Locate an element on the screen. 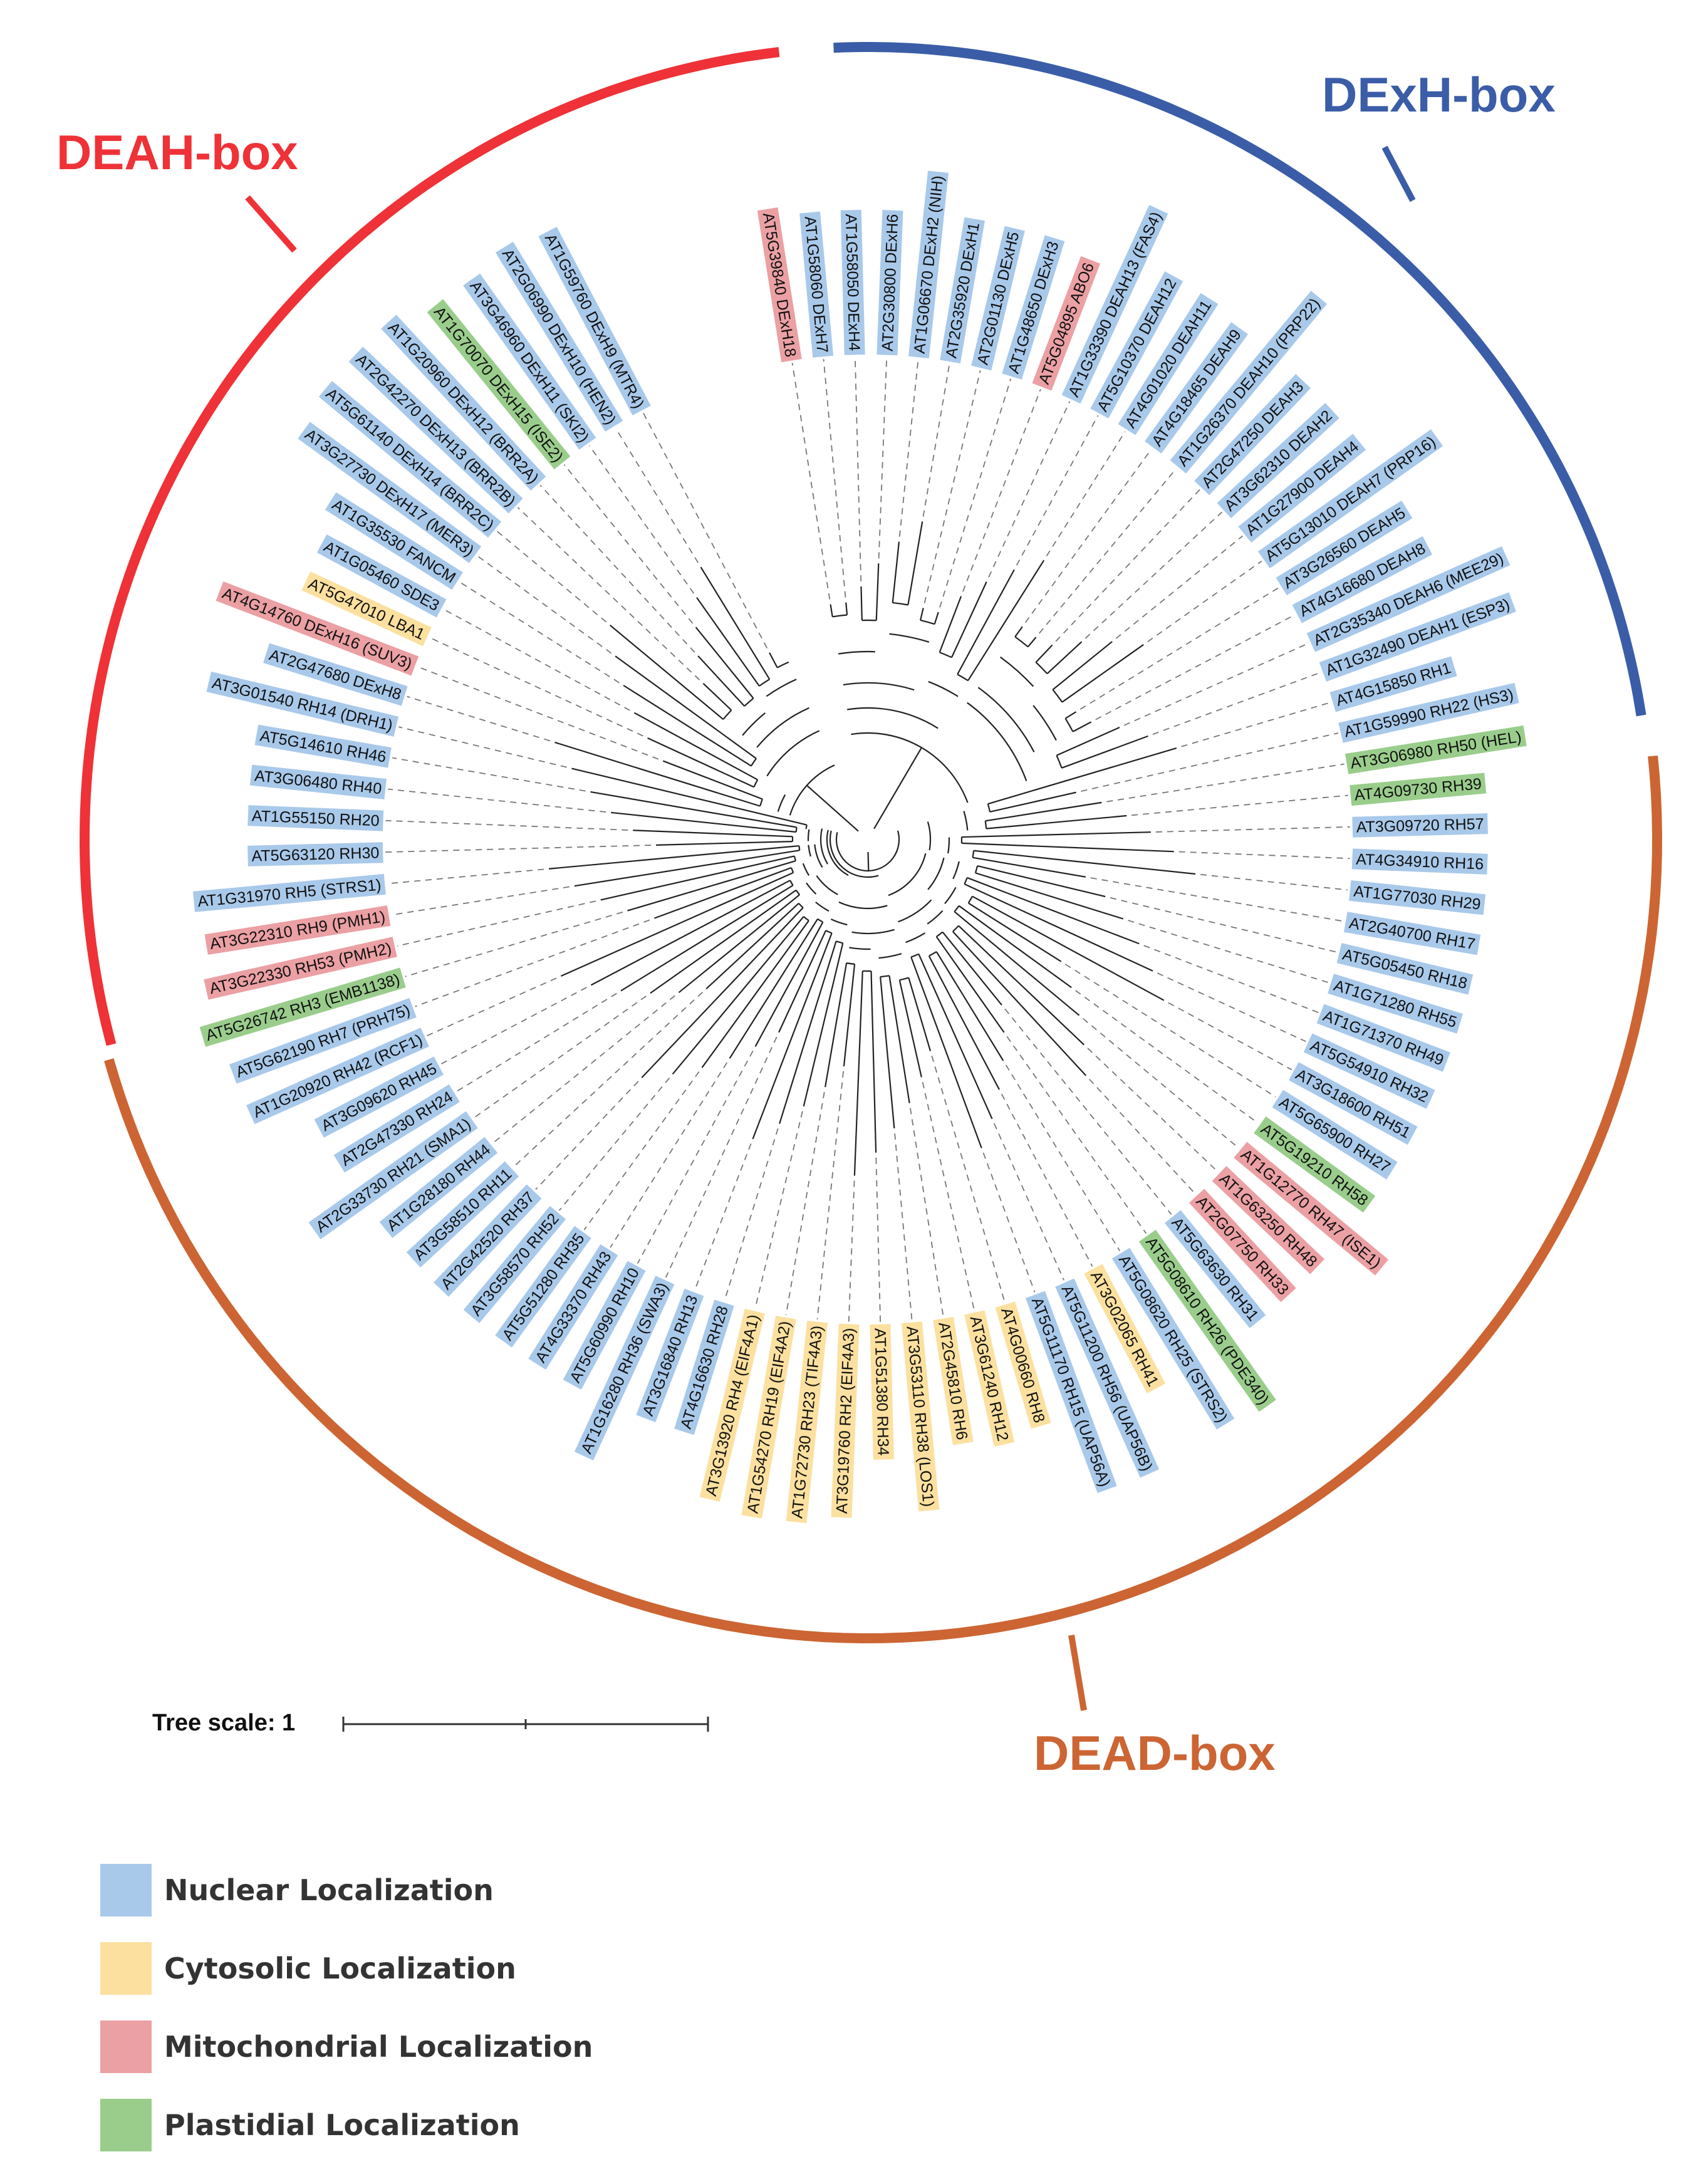 The image size is (1701, 2184). legend-item-plastidial: Plastidial Localization is located at coordinates (346, 2125).